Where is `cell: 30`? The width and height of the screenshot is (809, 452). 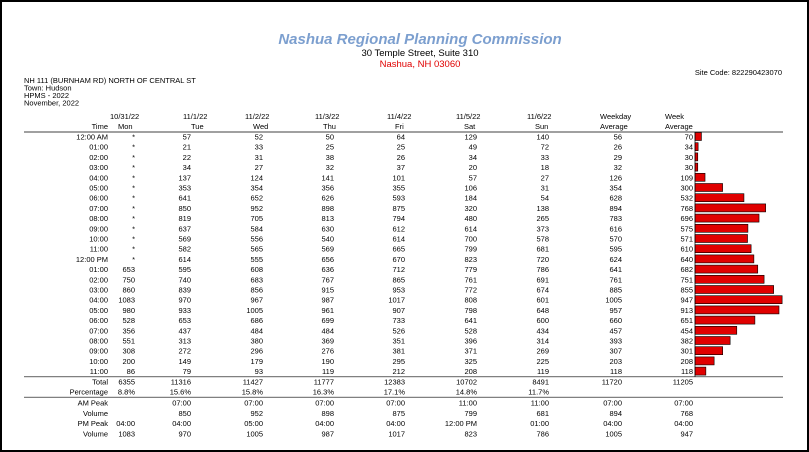
cell: 30 is located at coordinates (689, 157).